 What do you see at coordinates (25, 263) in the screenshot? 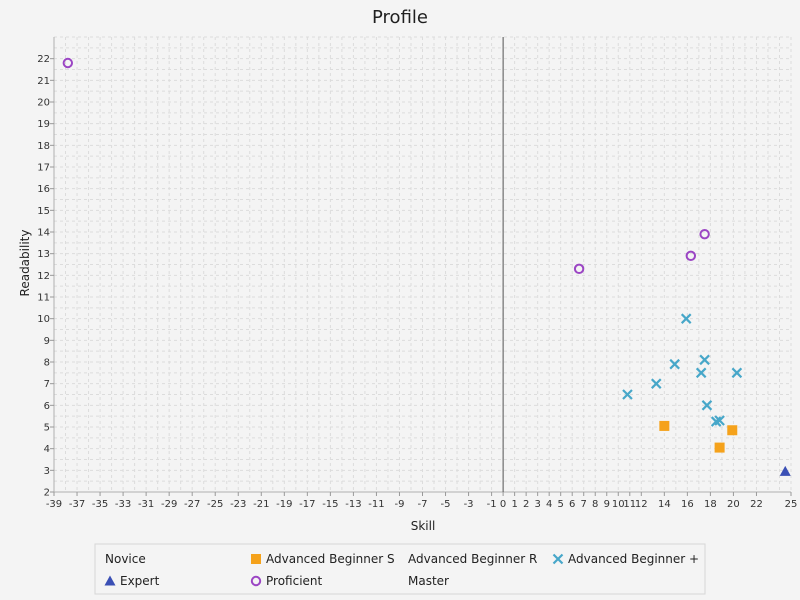
I see `y-axis-label: Readability` at bounding box center [25, 263].